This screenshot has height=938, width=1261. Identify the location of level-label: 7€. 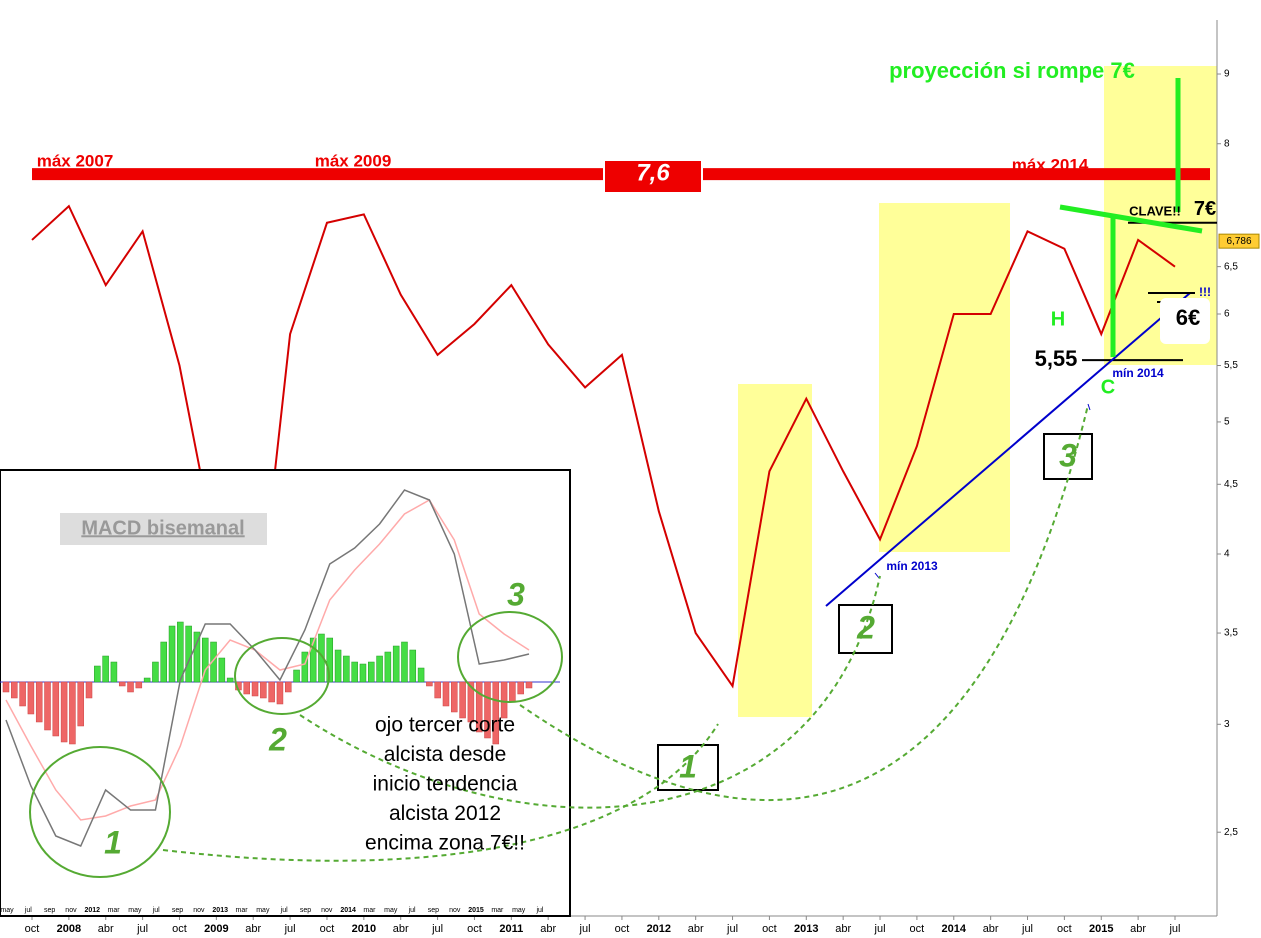
(1205, 209).